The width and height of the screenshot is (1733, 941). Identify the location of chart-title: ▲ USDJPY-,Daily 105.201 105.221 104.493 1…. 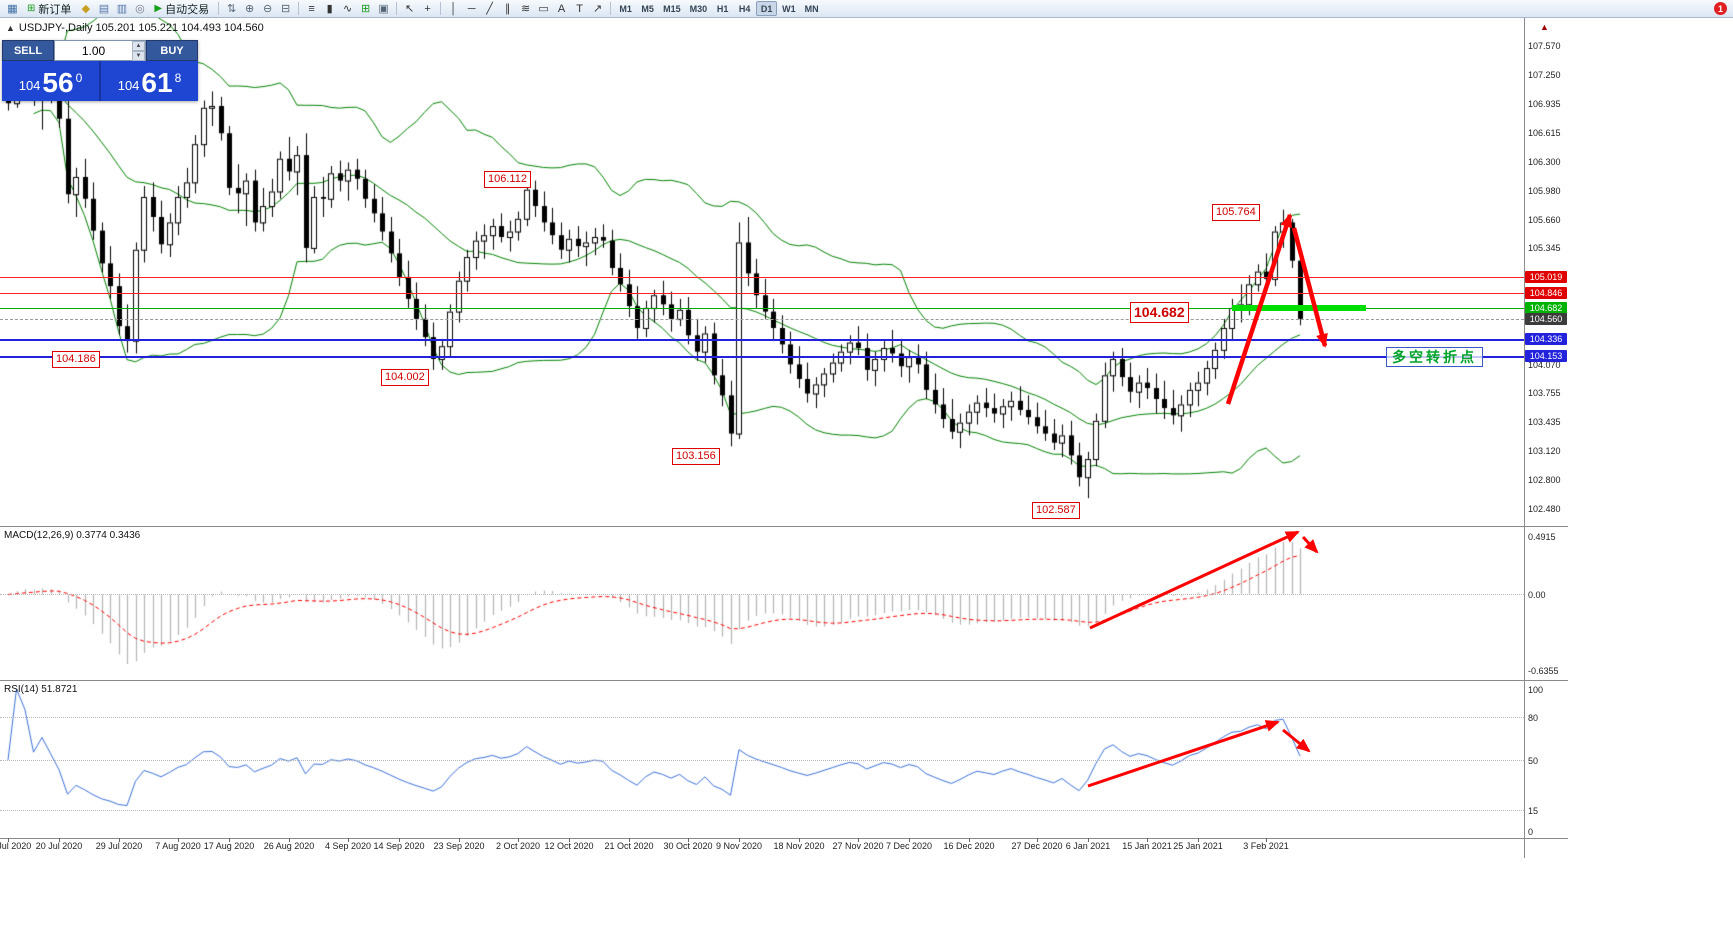
(135, 28).